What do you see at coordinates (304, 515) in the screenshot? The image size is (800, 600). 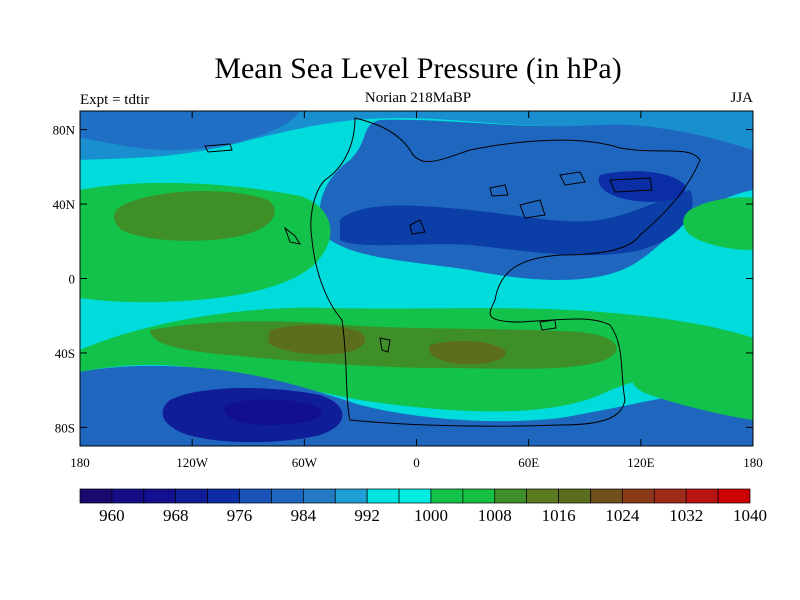 I see `colorbar-label: 984` at bounding box center [304, 515].